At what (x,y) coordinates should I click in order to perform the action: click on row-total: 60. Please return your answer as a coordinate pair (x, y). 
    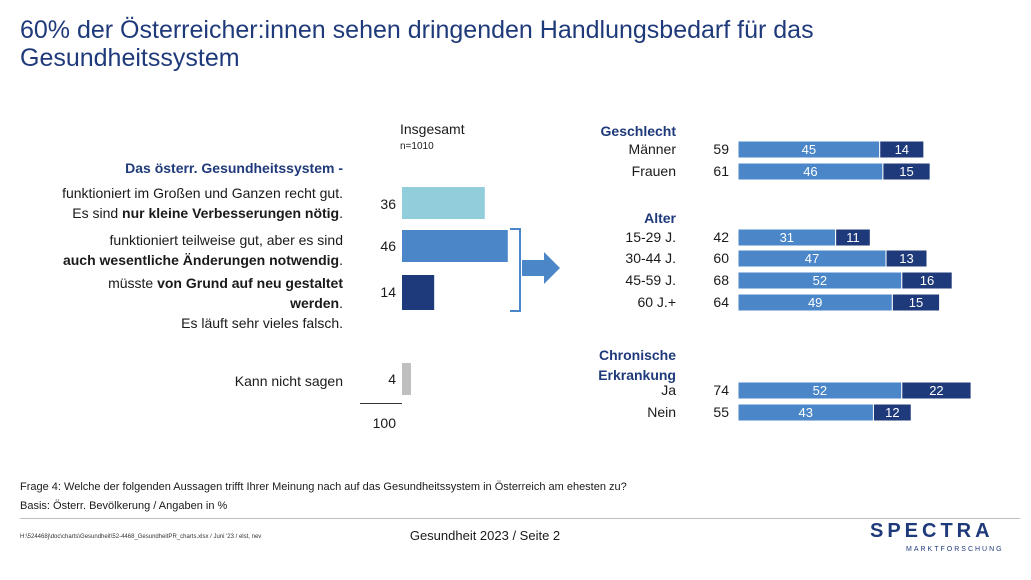
    Looking at the image, I should click on (721, 258).